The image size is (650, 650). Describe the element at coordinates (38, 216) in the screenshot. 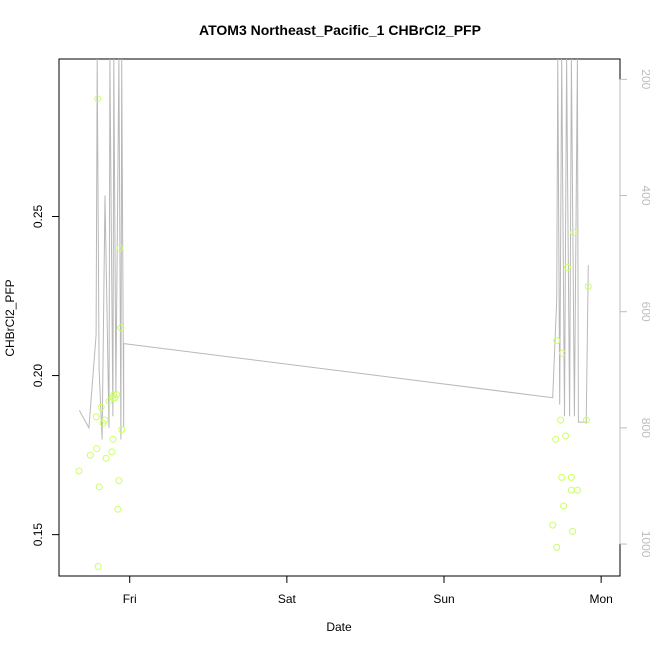

I see `y-tick-label: 0.25` at that location.